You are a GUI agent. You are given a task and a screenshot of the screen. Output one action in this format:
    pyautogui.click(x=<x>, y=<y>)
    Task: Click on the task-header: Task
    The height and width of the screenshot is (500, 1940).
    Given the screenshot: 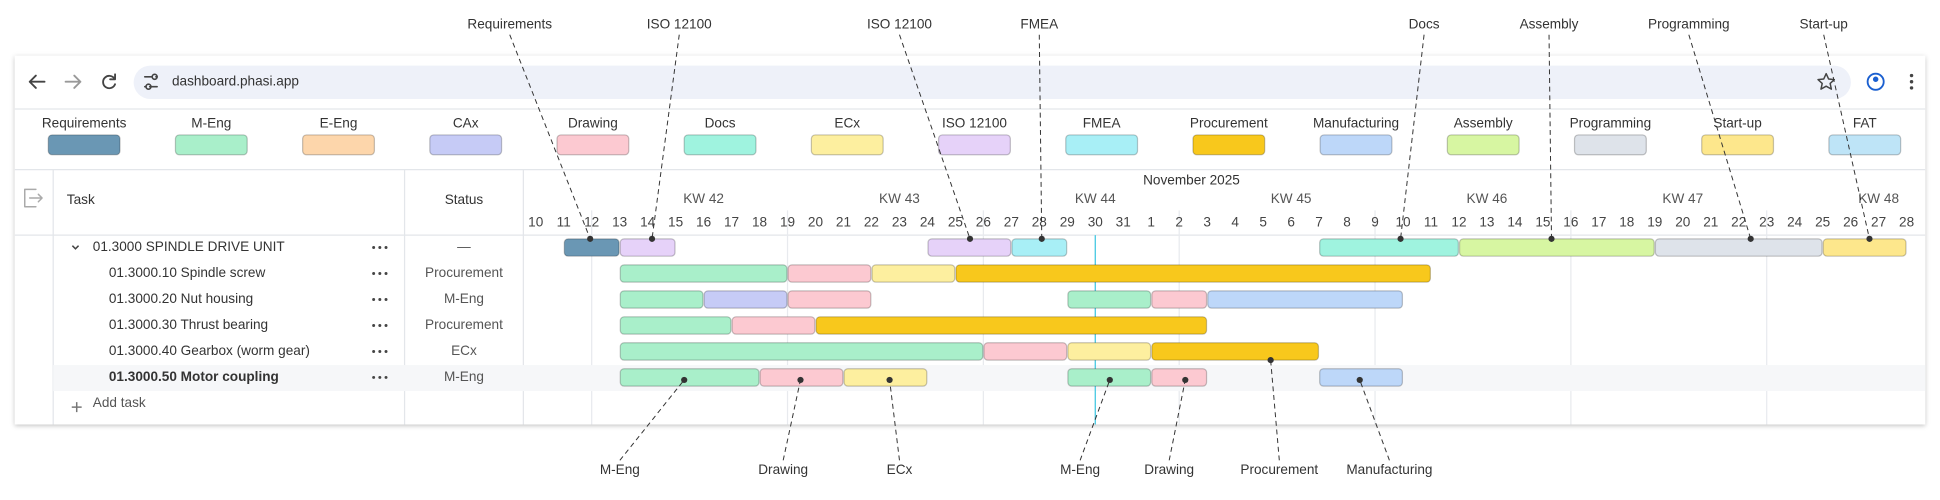 What is the action you would take?
    pyautogui.click(x=81, y=199)
    